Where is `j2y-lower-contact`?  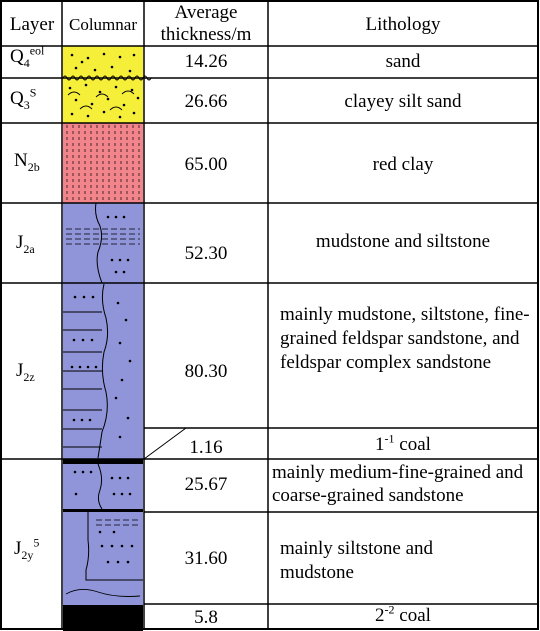 j2y-lower-contact is located at coordinates (114, 546).